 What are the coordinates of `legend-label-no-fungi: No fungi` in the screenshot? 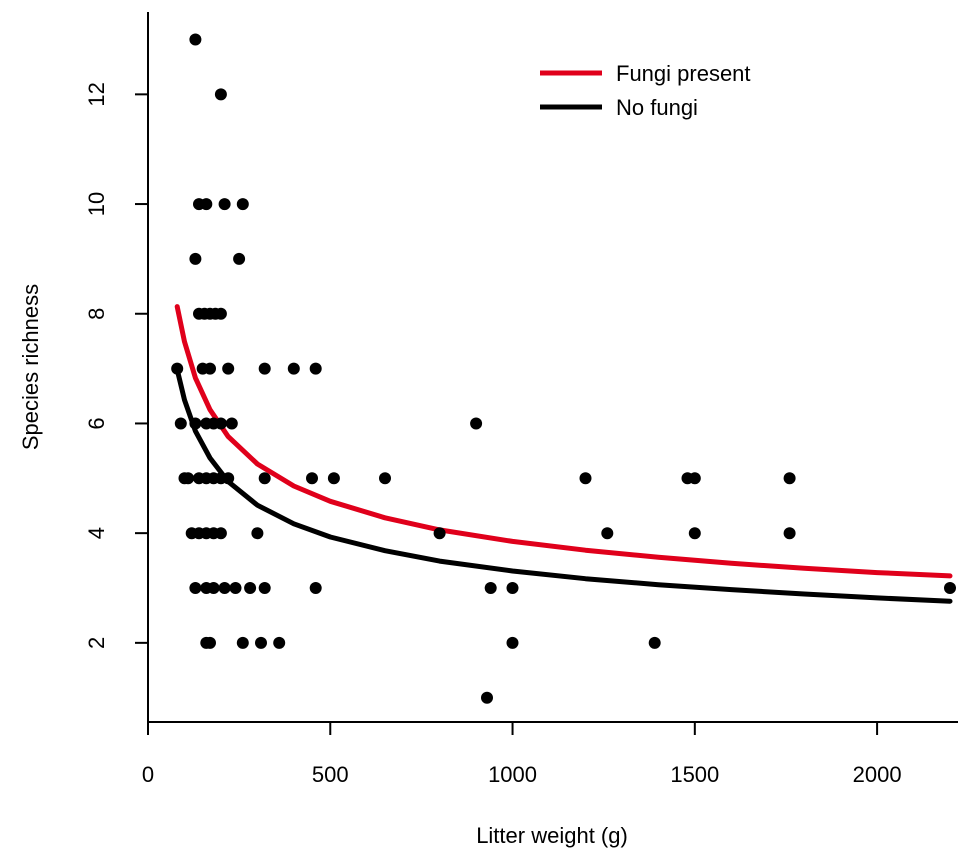 It's located at (657, 107).